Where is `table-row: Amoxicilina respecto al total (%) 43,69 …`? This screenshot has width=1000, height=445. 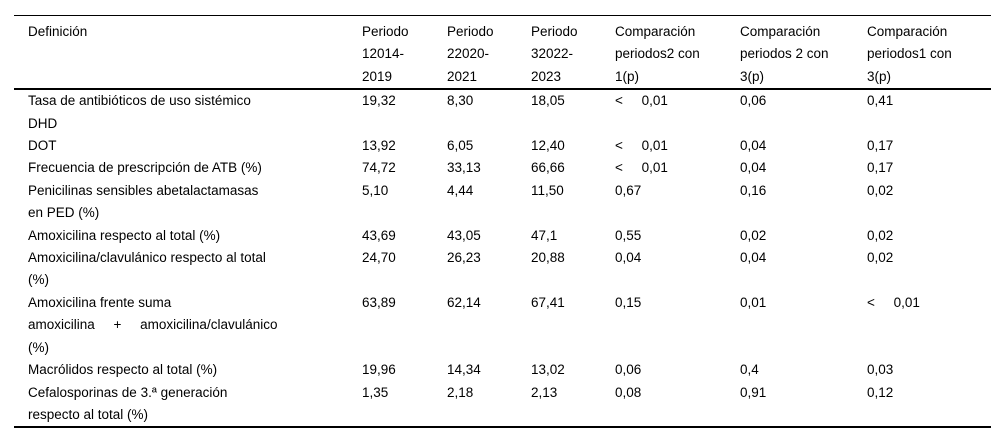
table-row: Amoxicilina respecto al total (%) 43,69 … is located at coordinates (502, 236).